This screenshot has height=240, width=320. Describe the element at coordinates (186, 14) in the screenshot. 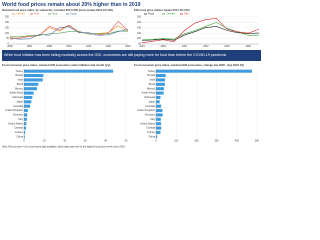

I see `legend-label: Oils` at that location.